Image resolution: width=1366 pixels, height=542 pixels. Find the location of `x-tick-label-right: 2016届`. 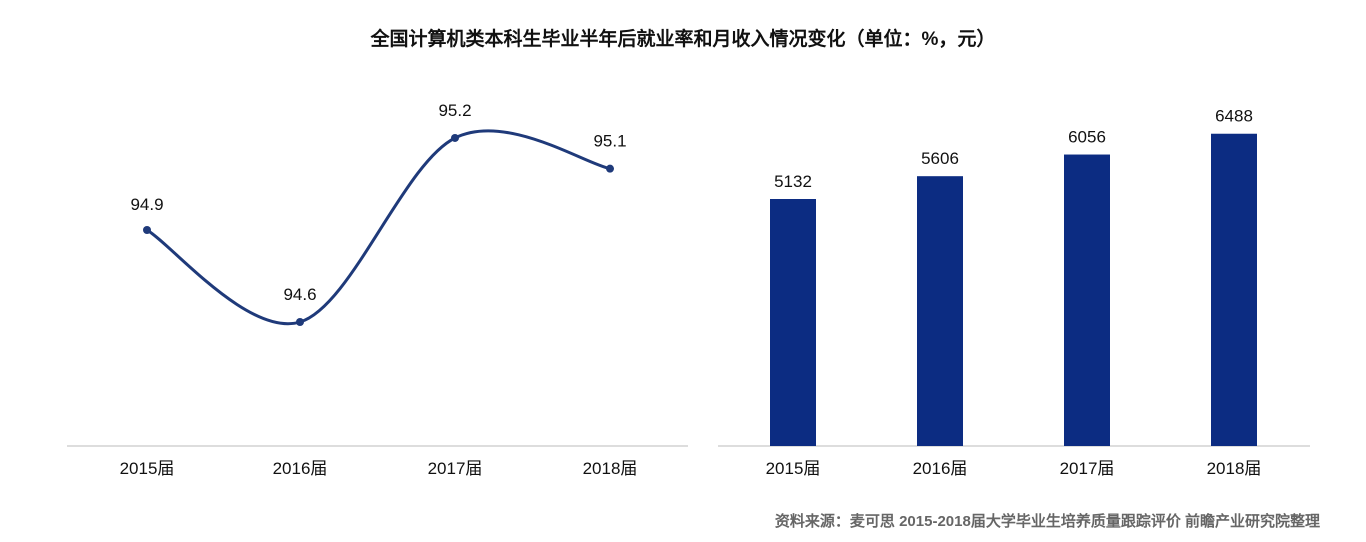

x-tick-label-right: 2016届 is located at coordinates (940, 468).